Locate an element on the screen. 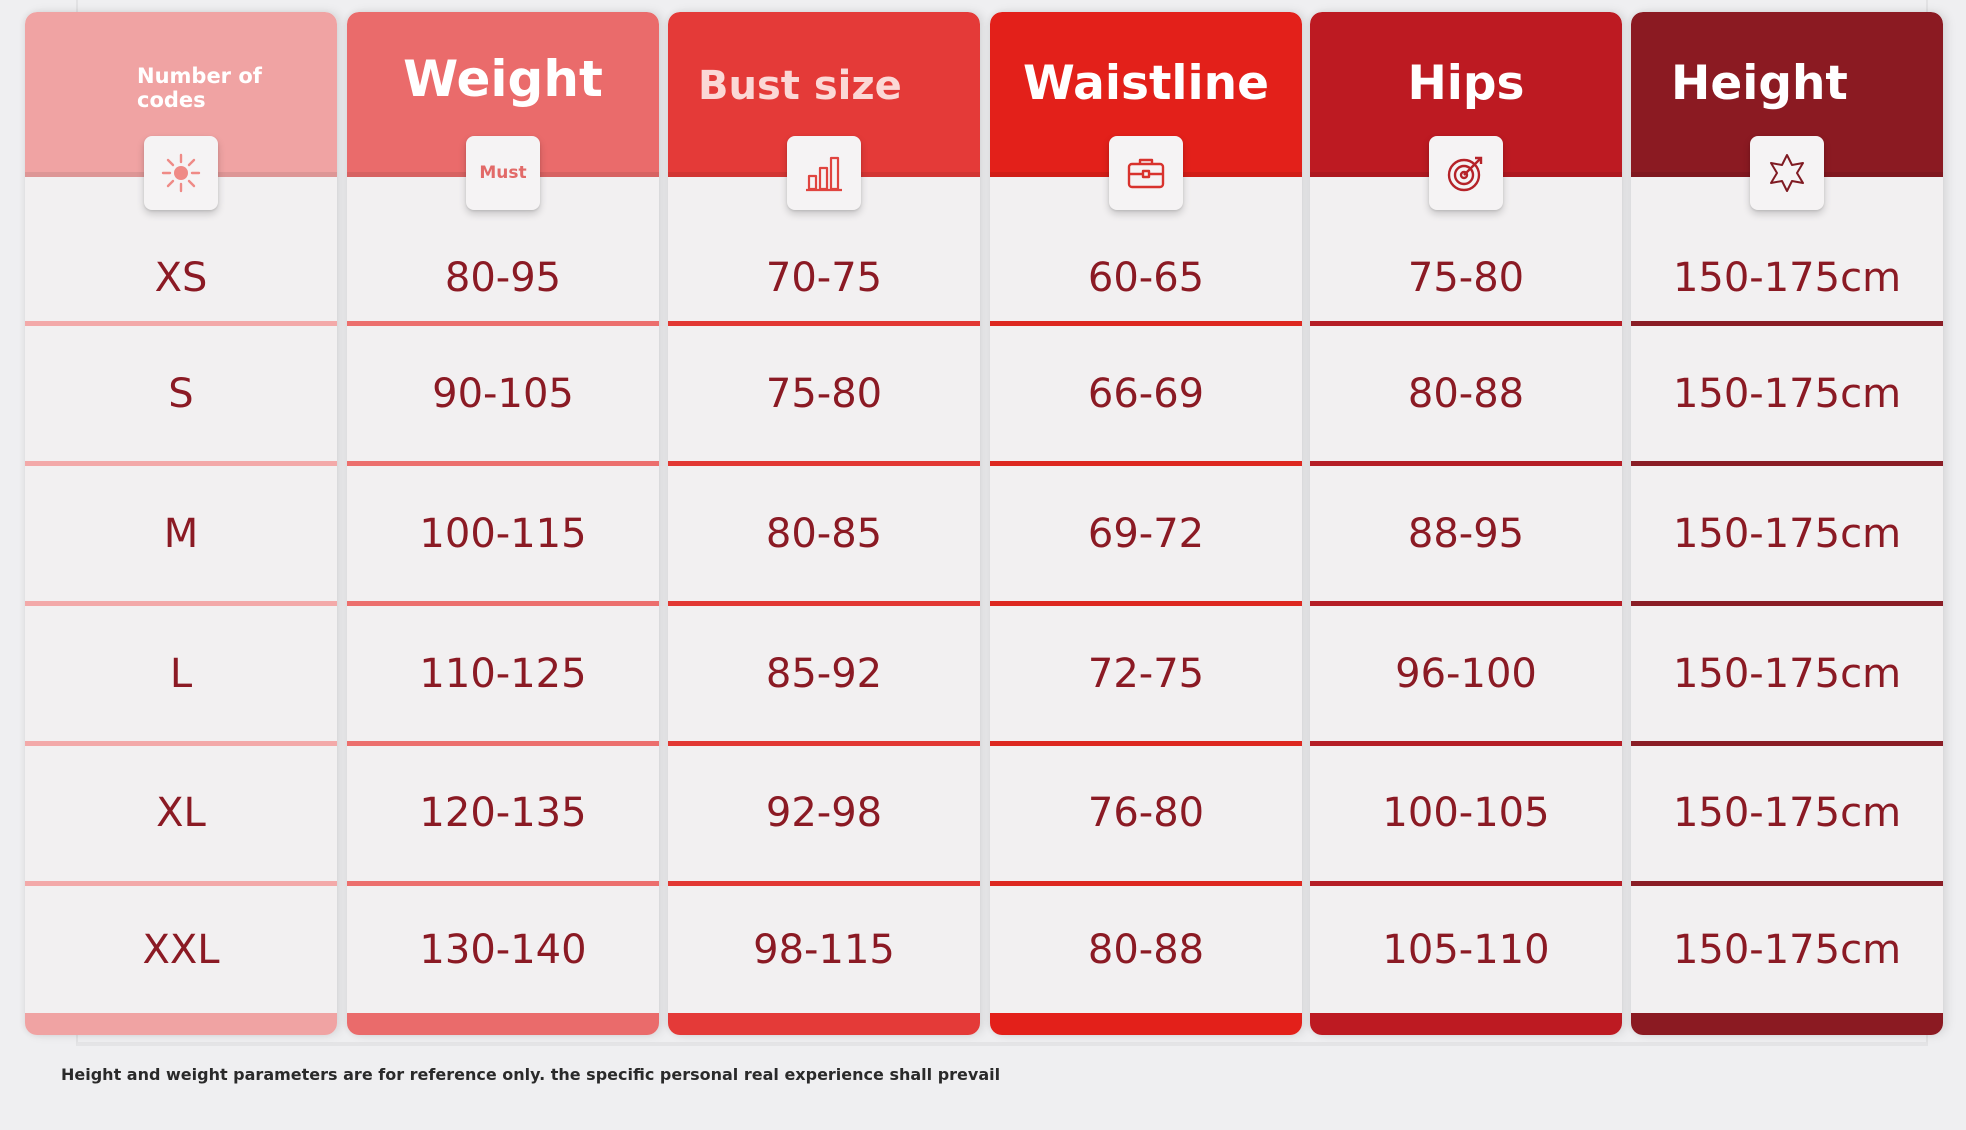 This screenshot has height=1130, width=1966. column-title: Waistline is located at coordinates (1146, 83).